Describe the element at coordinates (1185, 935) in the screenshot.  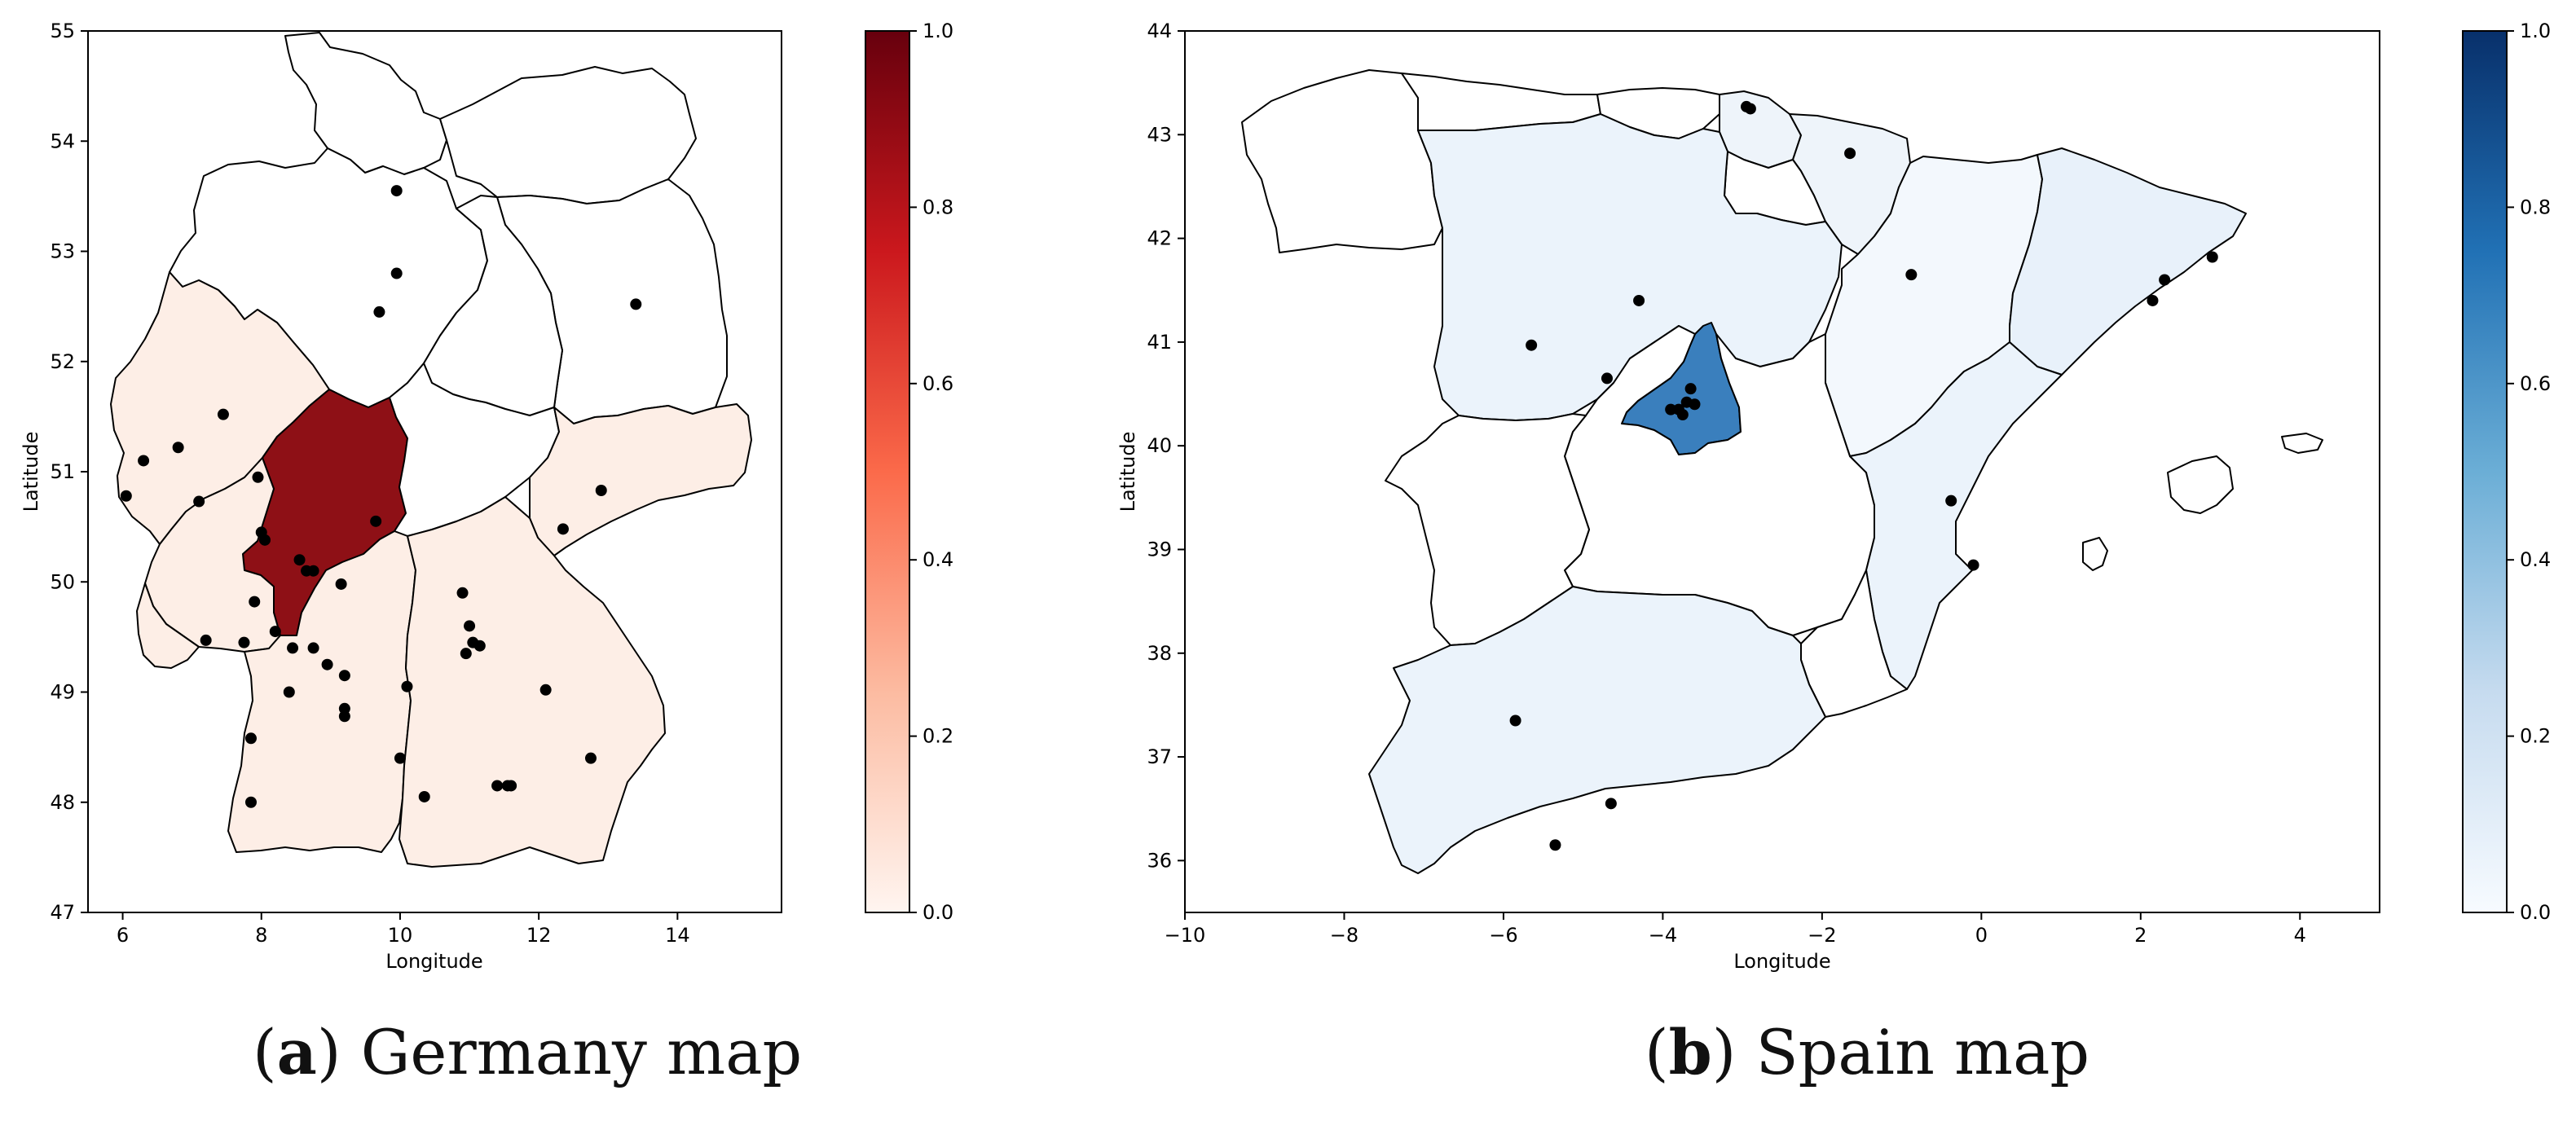
I see `spain-x-tick-label: −10` at that location.